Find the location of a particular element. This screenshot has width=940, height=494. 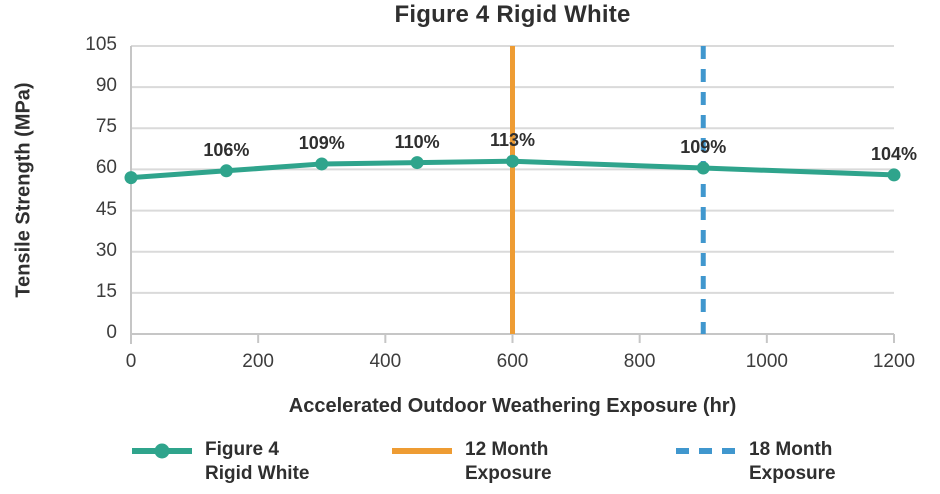

y-tick-label: 90 is located at coordinates (106, 86).